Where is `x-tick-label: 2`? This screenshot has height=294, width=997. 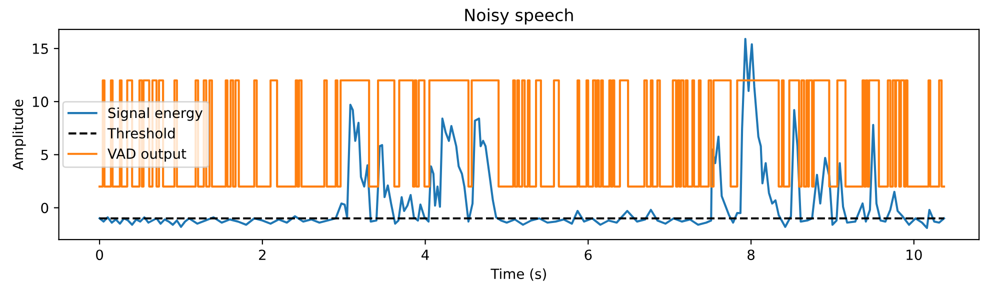
x-tick-label: 2 is located at coordinates (262, 255).